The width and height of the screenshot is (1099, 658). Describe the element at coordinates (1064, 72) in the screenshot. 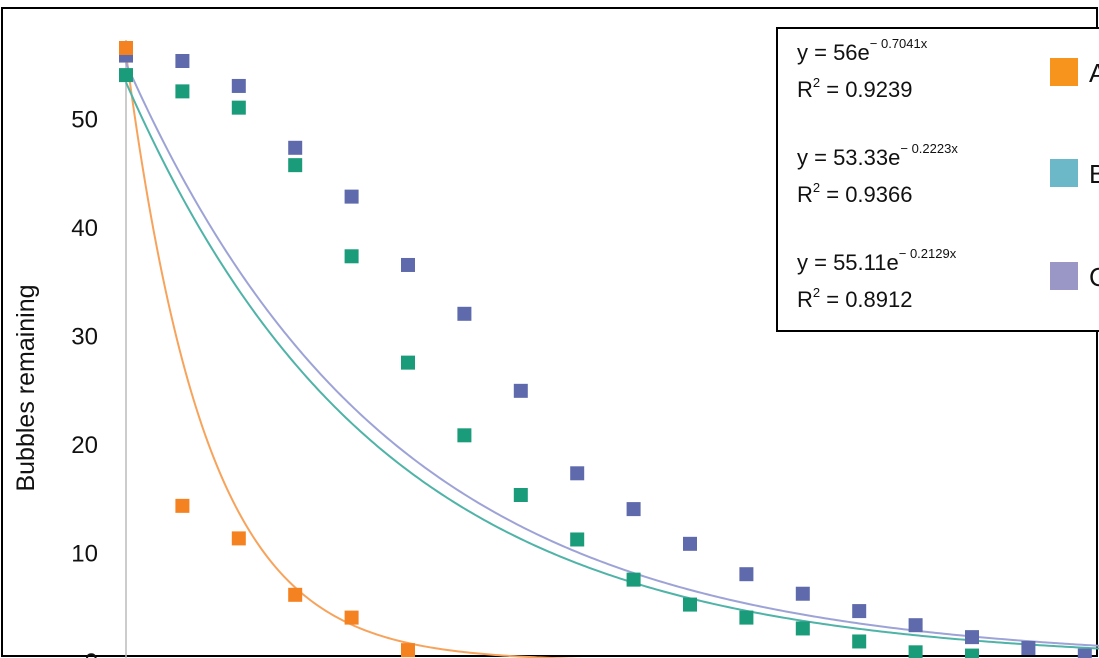

I see `legend-swatch-a` at that location.